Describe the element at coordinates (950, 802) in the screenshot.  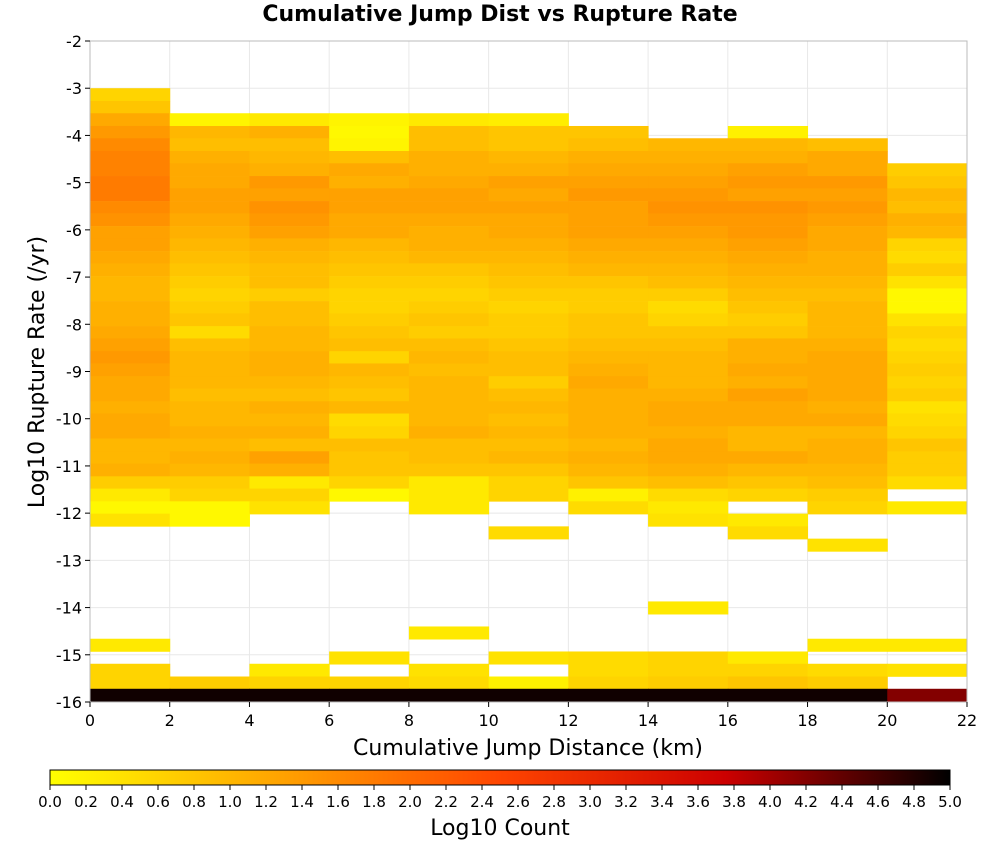
I see `colorbar-tick-label: 5.0` at that location.